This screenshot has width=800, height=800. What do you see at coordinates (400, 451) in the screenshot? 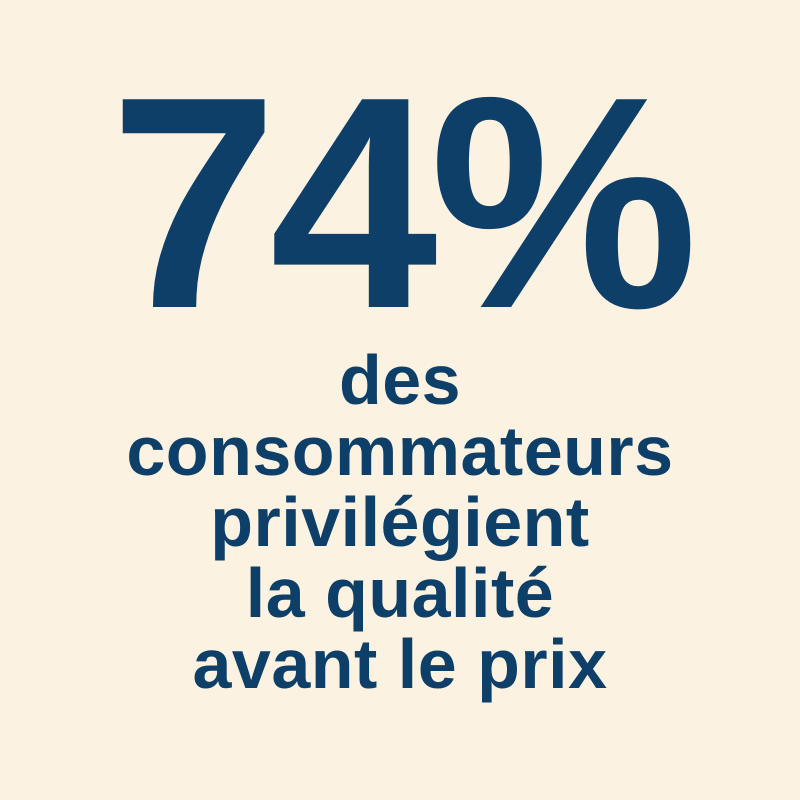
I see `caption-line: consommateurs` at bounding box center [400, 451].